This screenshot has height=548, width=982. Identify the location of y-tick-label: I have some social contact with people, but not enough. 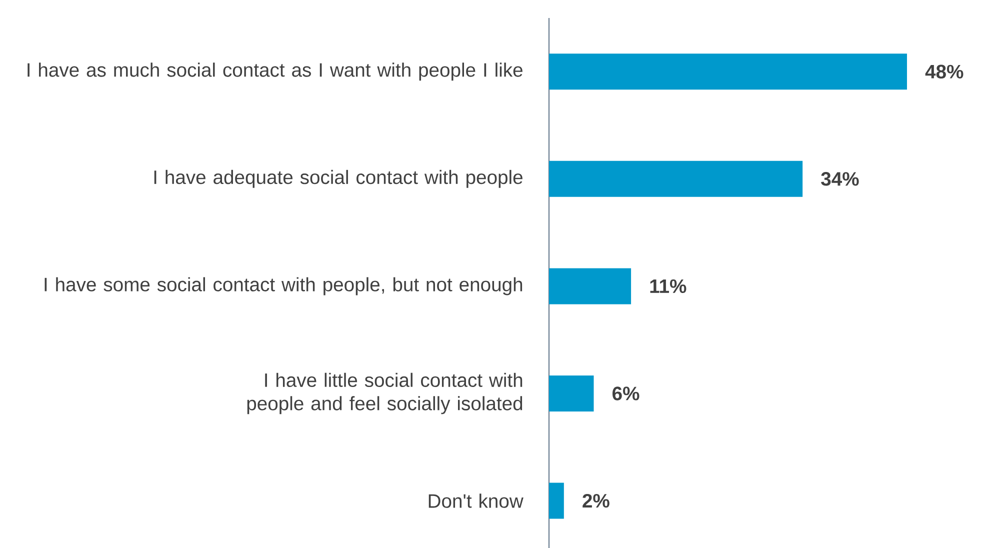
(283, 286).